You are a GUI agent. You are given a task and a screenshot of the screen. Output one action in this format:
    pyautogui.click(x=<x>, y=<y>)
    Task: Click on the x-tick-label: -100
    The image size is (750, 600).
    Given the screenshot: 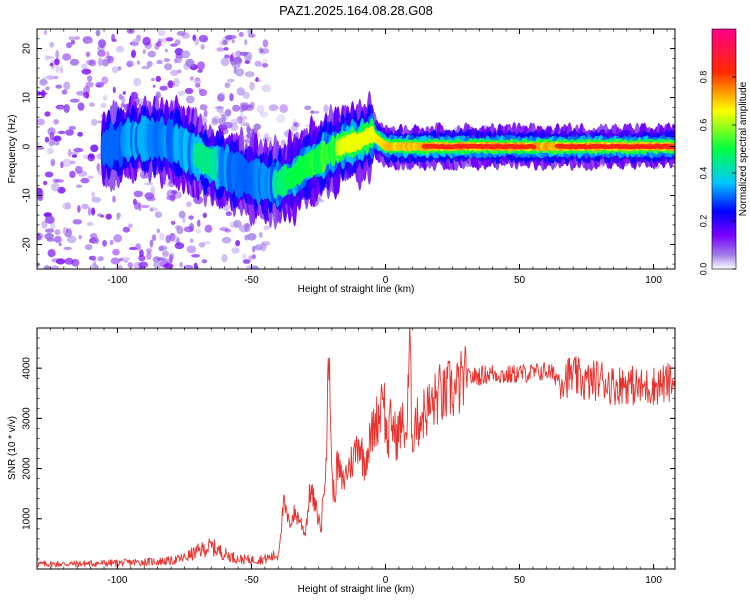 What is the action you would take?
    pyautogui.click(x=117, y=280)
    